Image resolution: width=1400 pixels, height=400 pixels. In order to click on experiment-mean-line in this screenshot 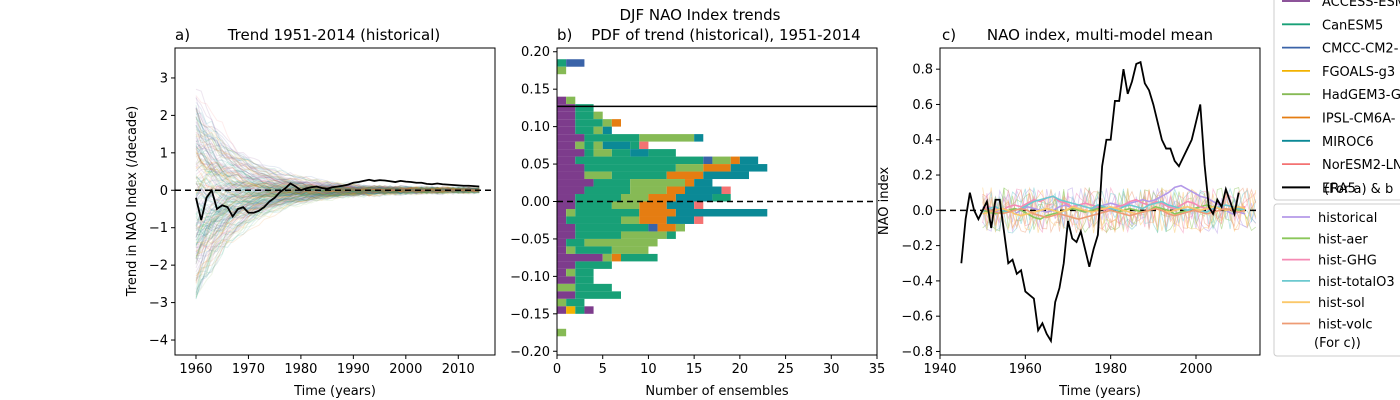, I will do `click(1114, 213)`.